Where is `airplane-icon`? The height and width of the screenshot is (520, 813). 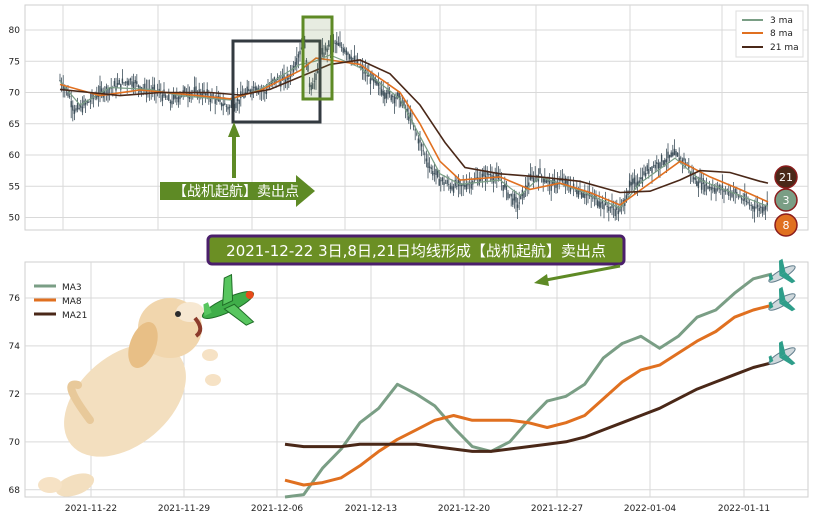
airplane-icon is located at coordinates (782, 271).